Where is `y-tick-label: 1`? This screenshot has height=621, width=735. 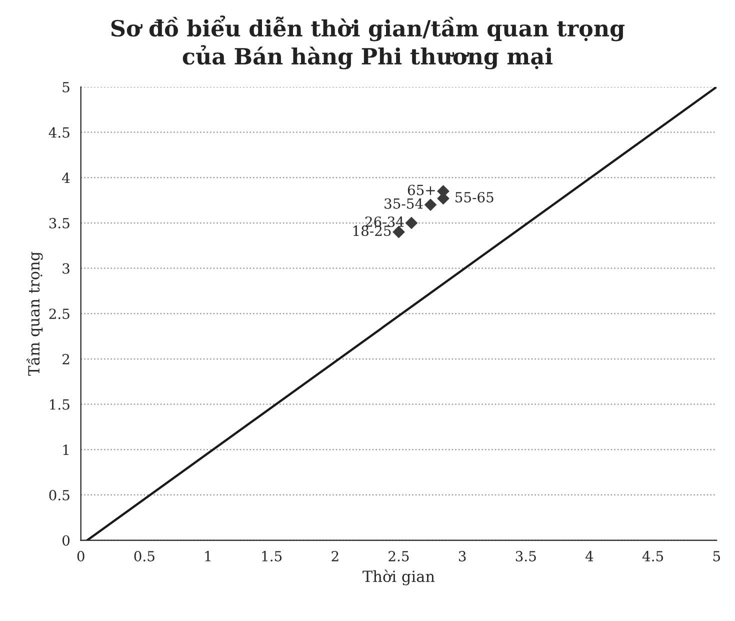 y-tick-label: 1 is located at coordinates (65, 449).